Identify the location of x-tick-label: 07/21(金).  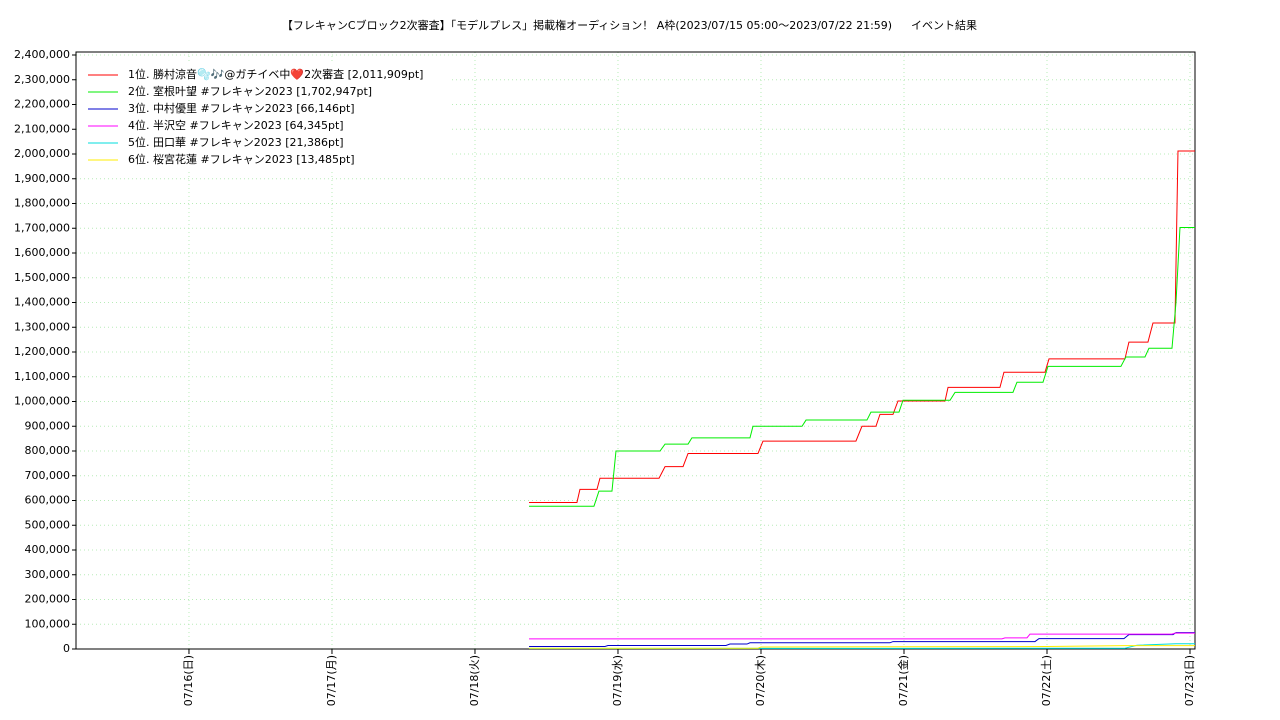
(903, 680).